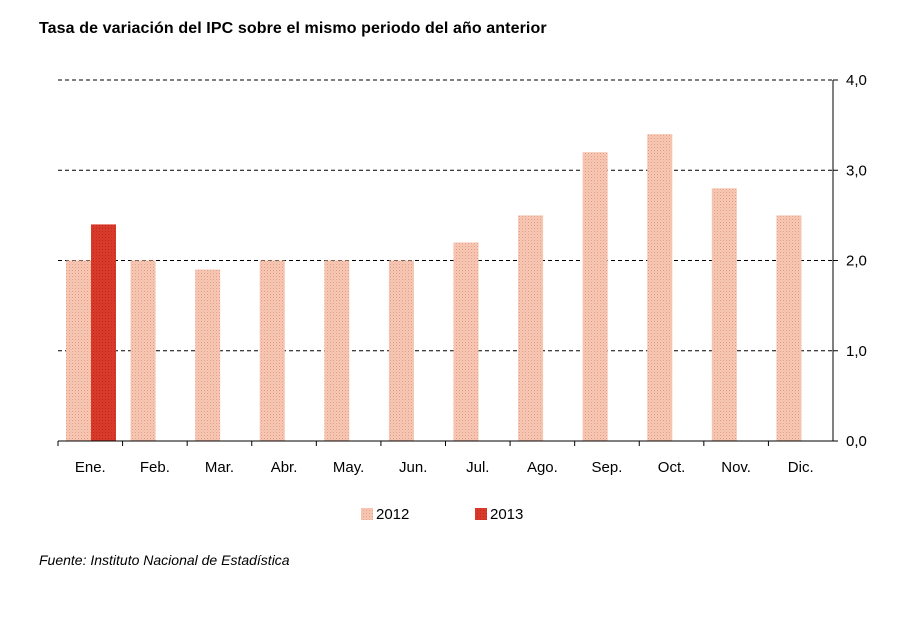 The height and width of the screenshot is (623, 906). I want to click on x-tick-label: Mar., so click(219, 467).